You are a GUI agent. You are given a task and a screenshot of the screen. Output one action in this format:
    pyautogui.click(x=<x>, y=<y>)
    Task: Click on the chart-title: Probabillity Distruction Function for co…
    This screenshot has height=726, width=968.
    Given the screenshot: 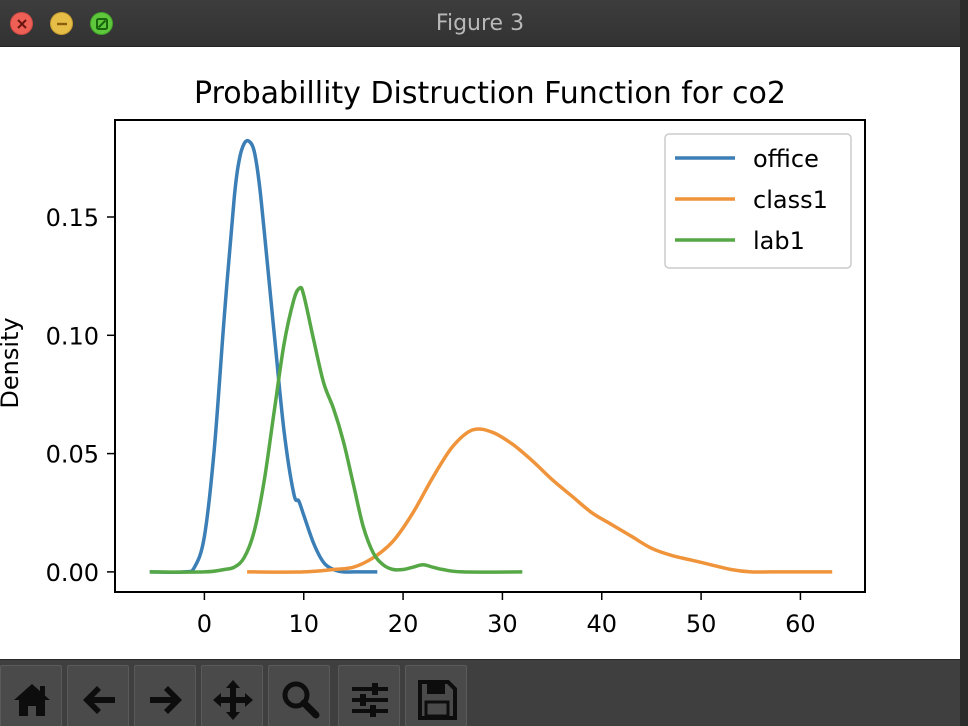 What is the action you would take?
    pyautogui.click(x=490, y=93)
    